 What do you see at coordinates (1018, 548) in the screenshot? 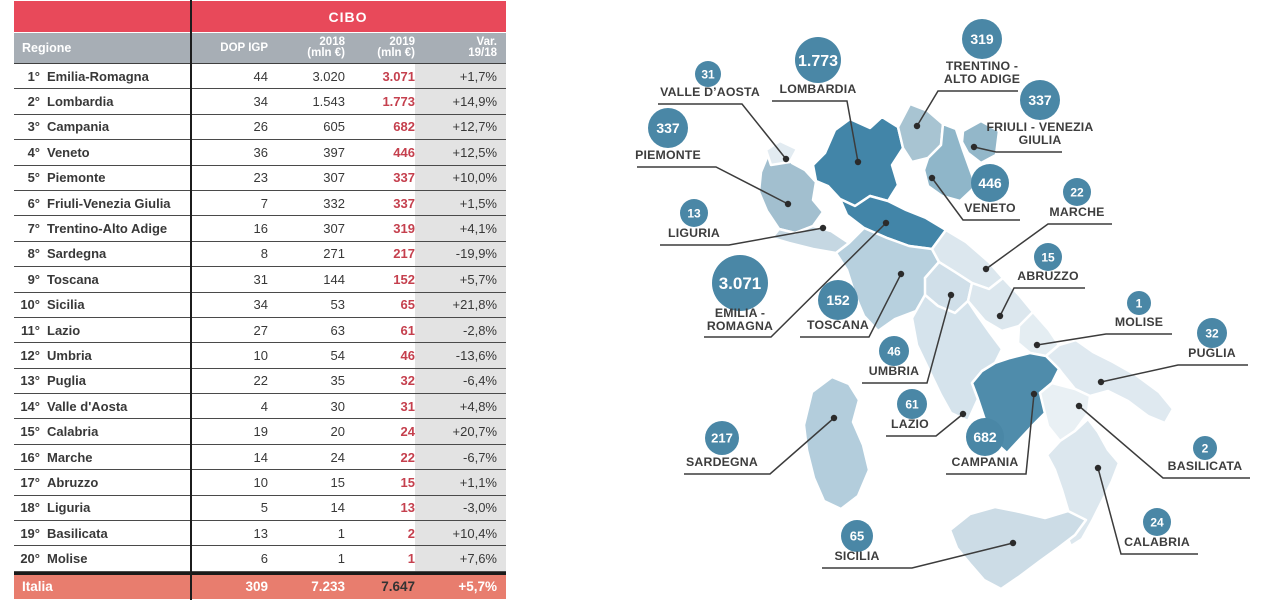
I see `region-sicilia` at bounding box center [1018, 548].